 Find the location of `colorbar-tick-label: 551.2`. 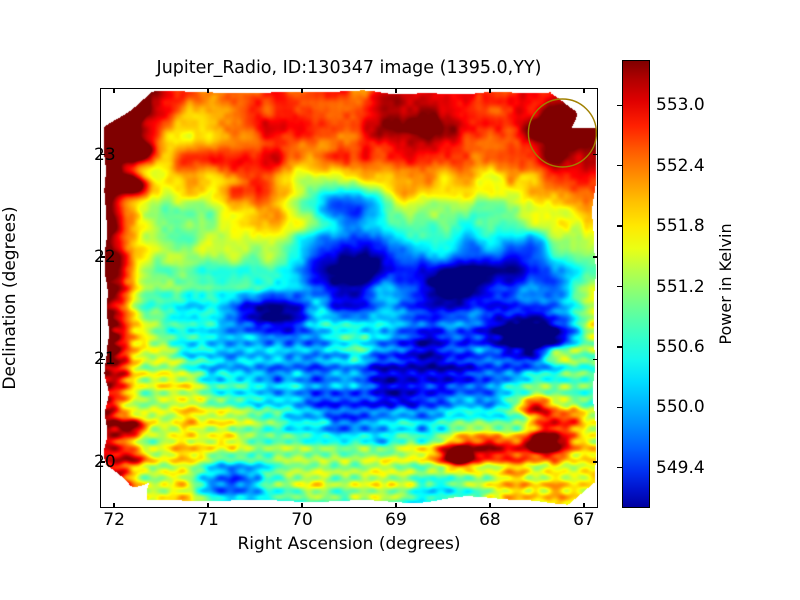

colorbar-tick-label: 551.2 is located at coordinates (680, 286).